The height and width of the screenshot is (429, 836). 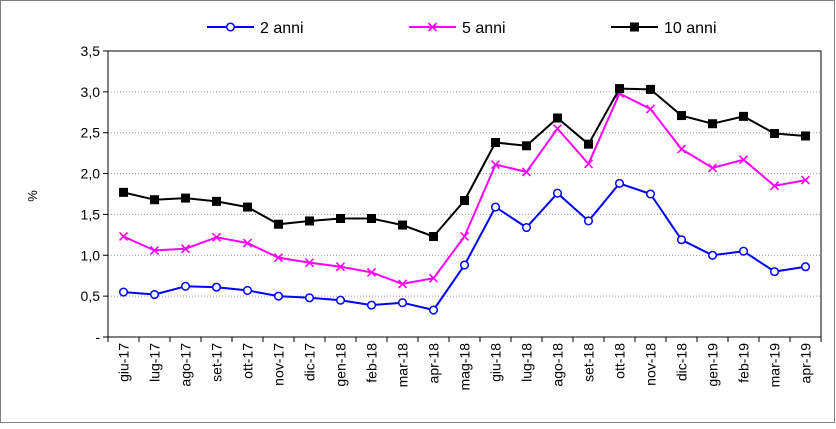 I want to click on x-tick-label: lug-17, so click(x=155, y=362).